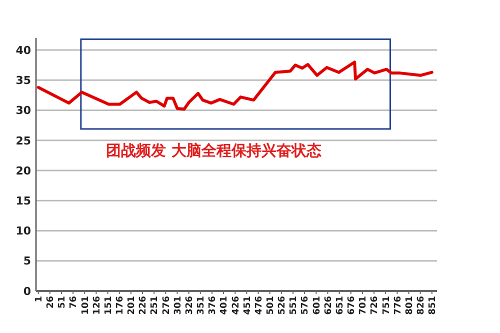  Describe the element at coordinates (39, 299) in the screenshot. I see `x-tick-label: 1` at that location.